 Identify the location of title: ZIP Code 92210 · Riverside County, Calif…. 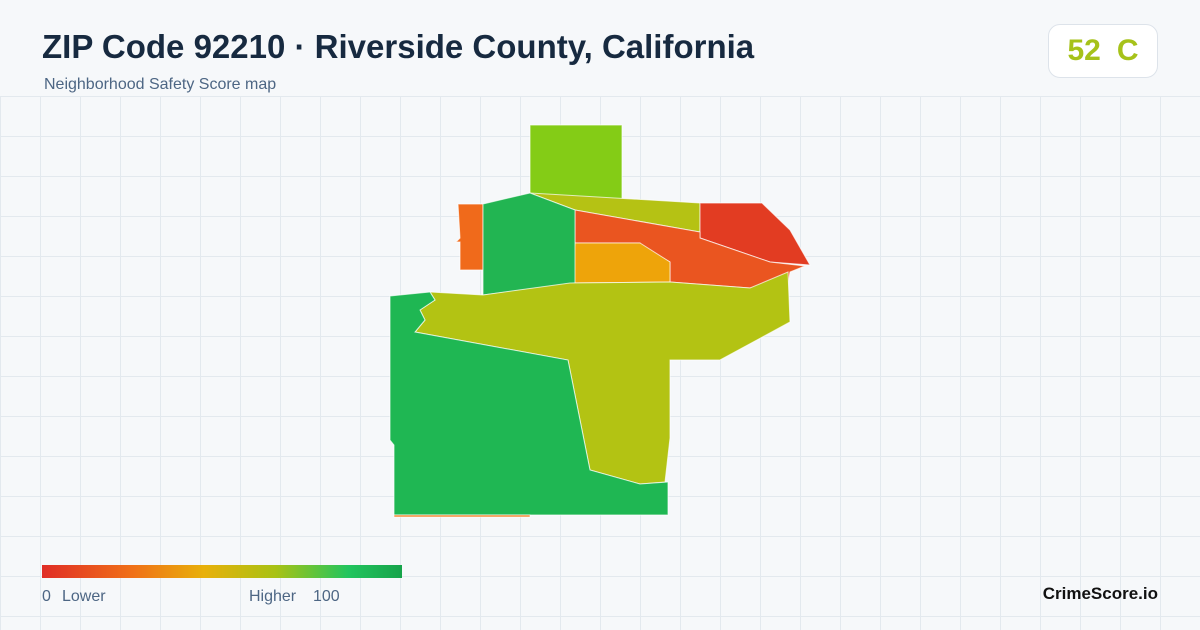
(398, 46).